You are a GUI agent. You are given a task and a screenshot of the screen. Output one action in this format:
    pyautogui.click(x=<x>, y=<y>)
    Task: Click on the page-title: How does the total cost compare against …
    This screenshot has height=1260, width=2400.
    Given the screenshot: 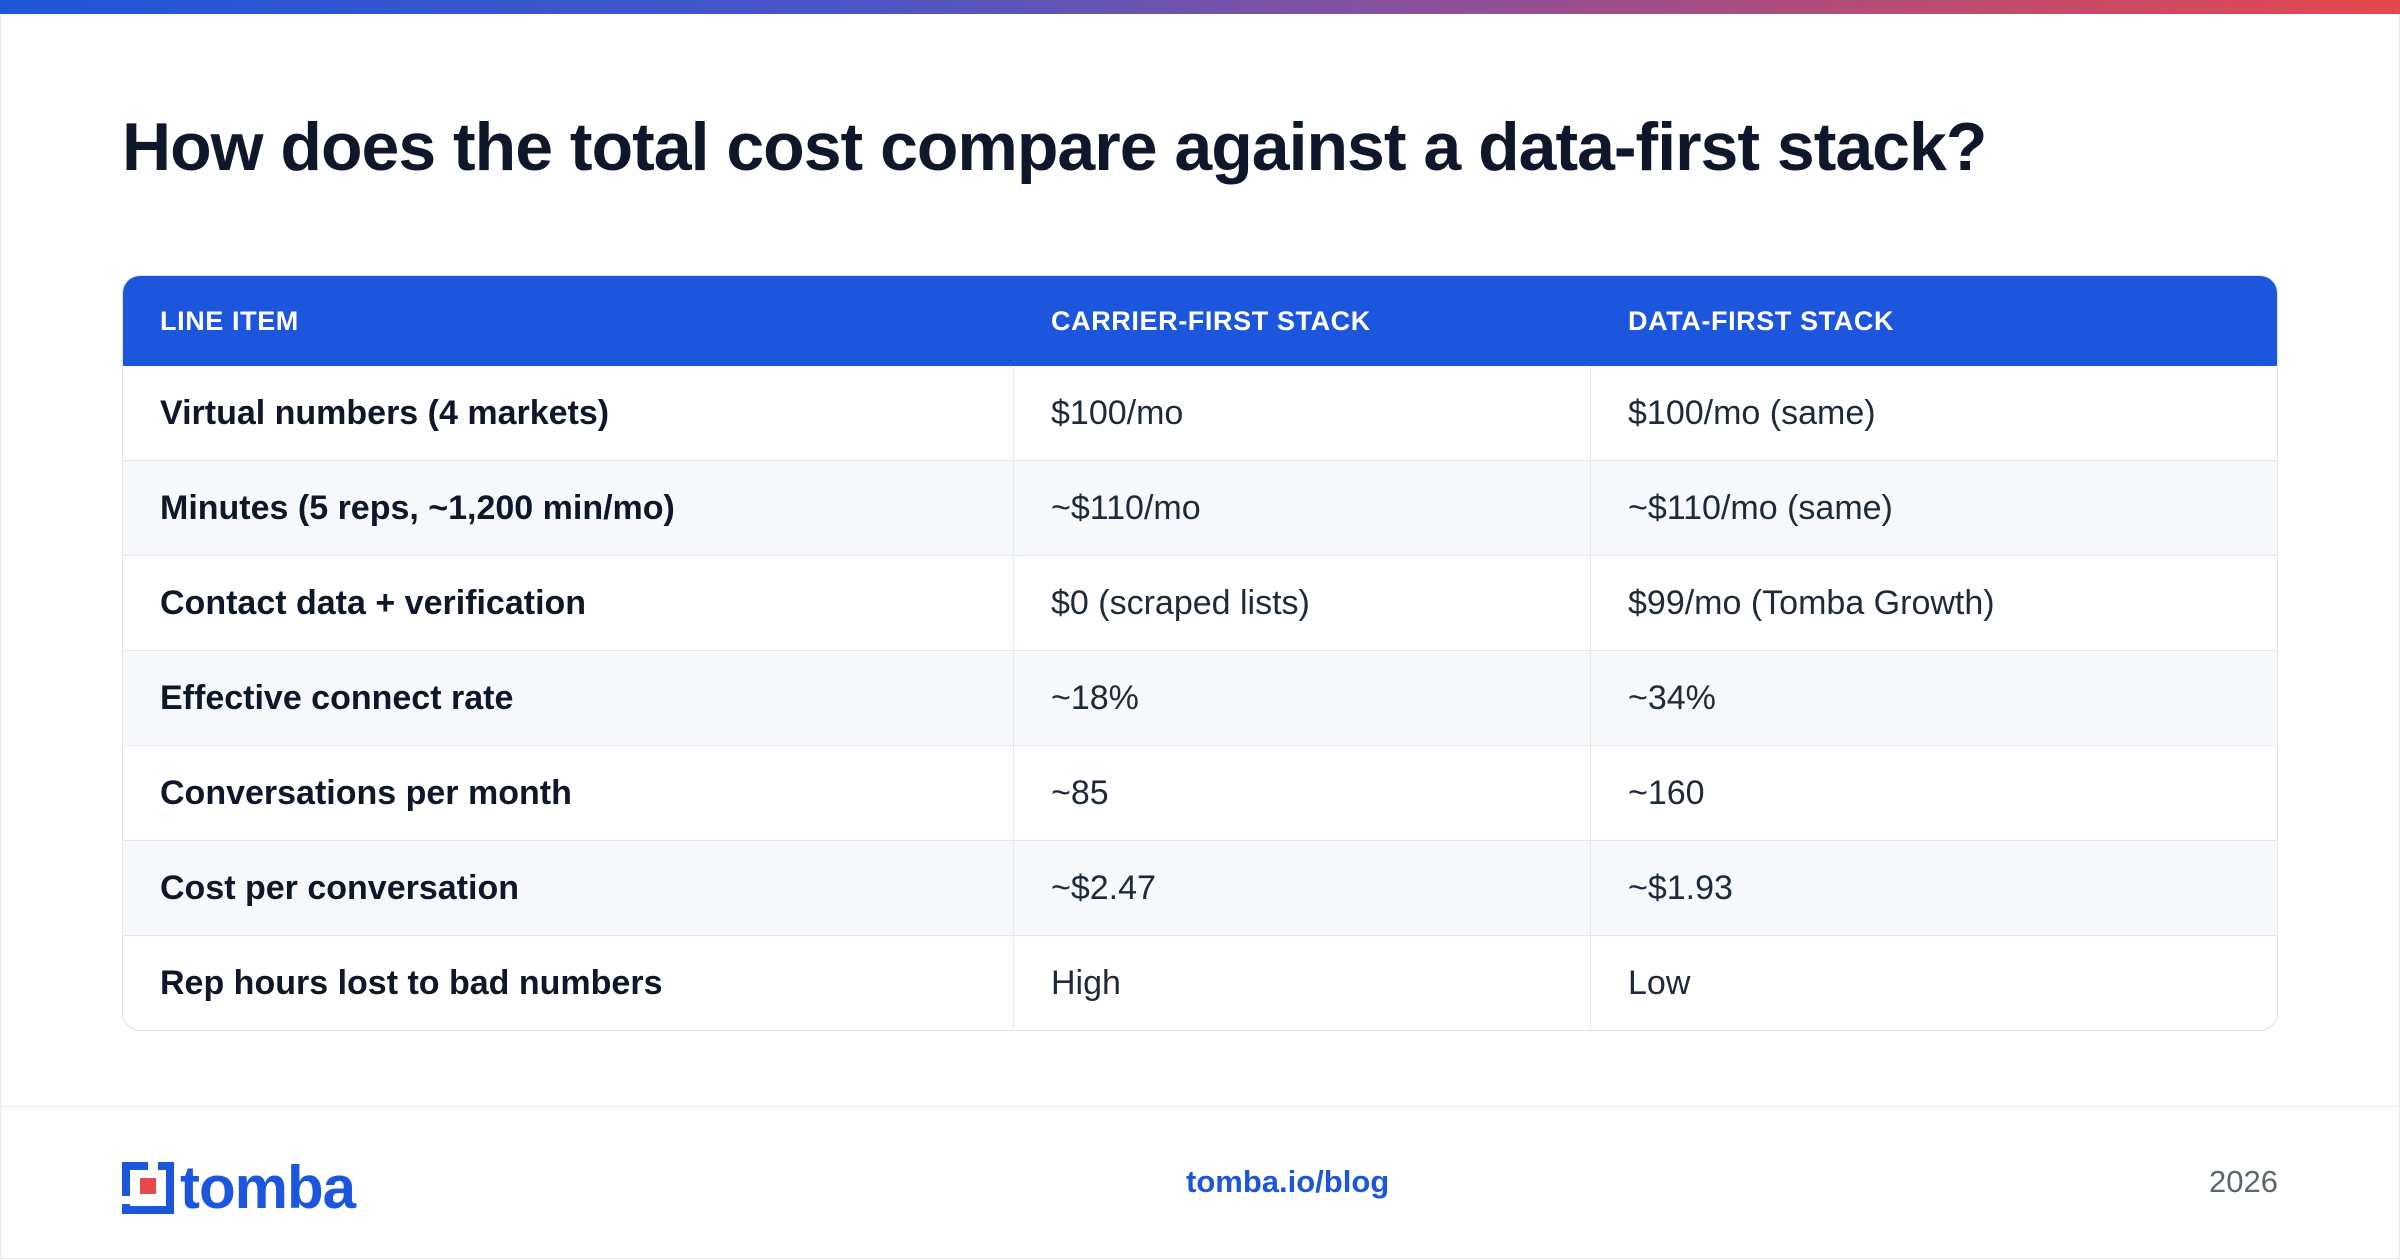 What is the action you would take?
    pyautogui.click(x=1054, y=147)
    